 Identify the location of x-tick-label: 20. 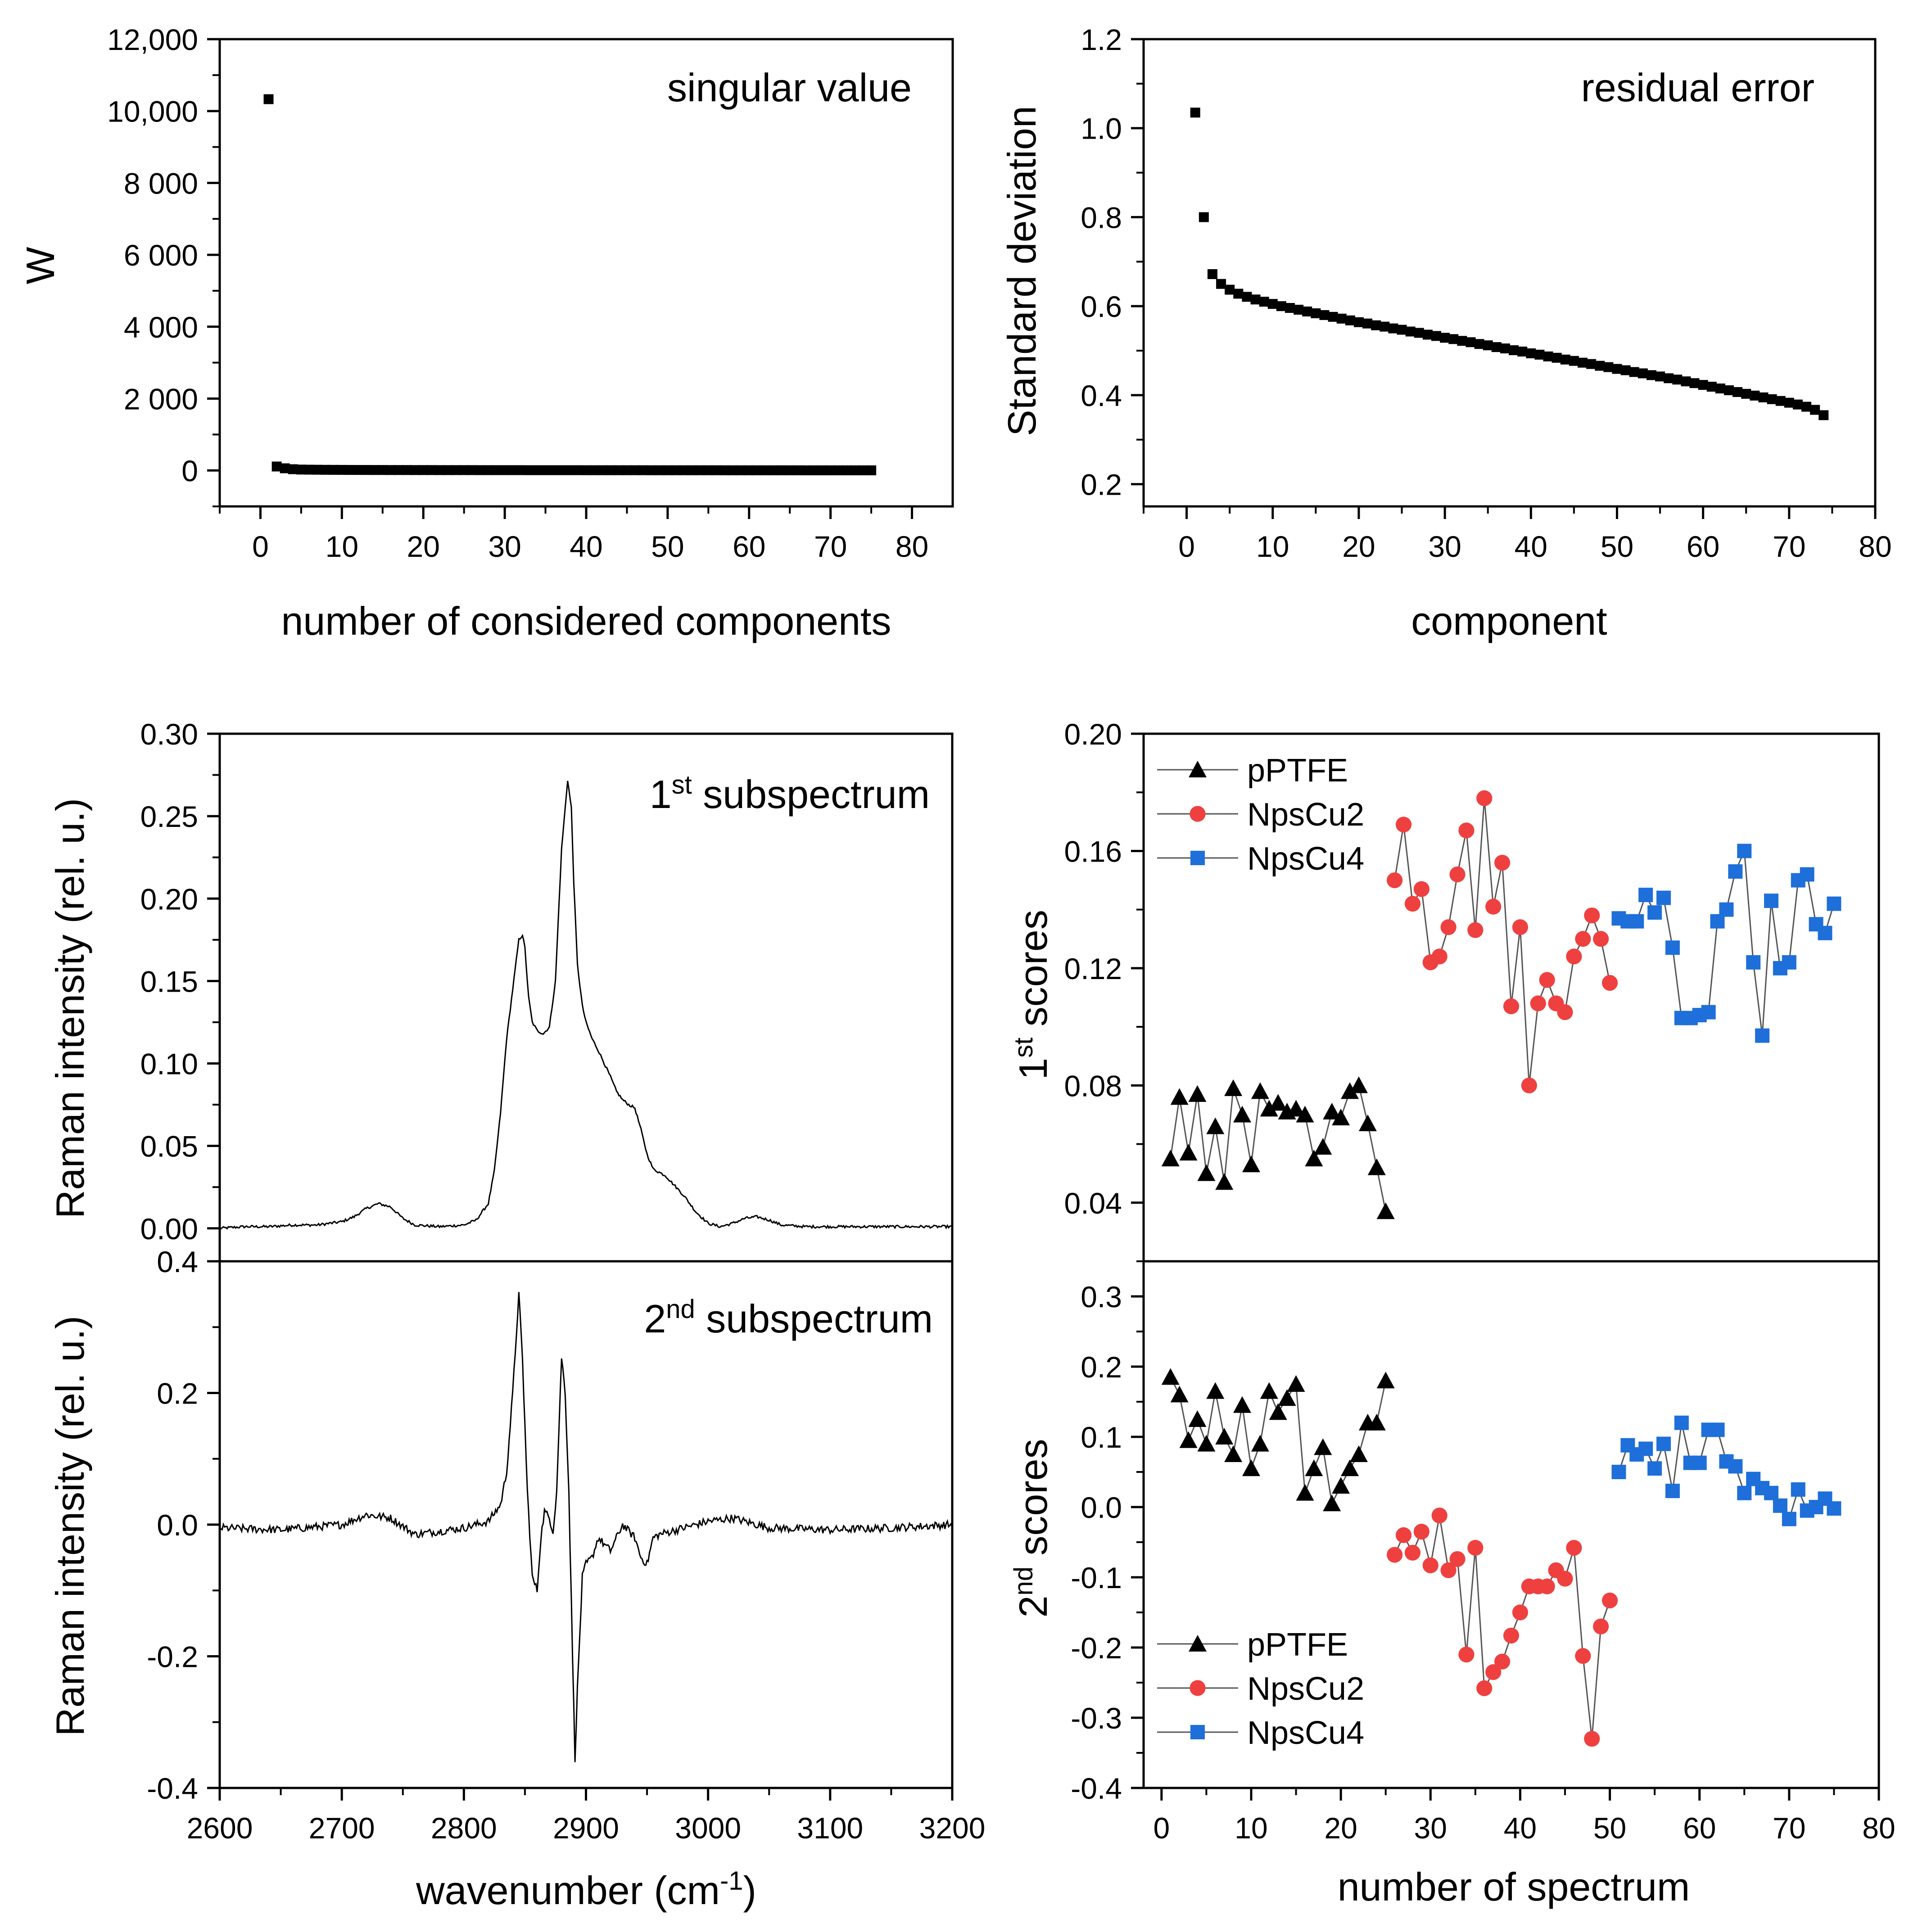
(1341, 1828).